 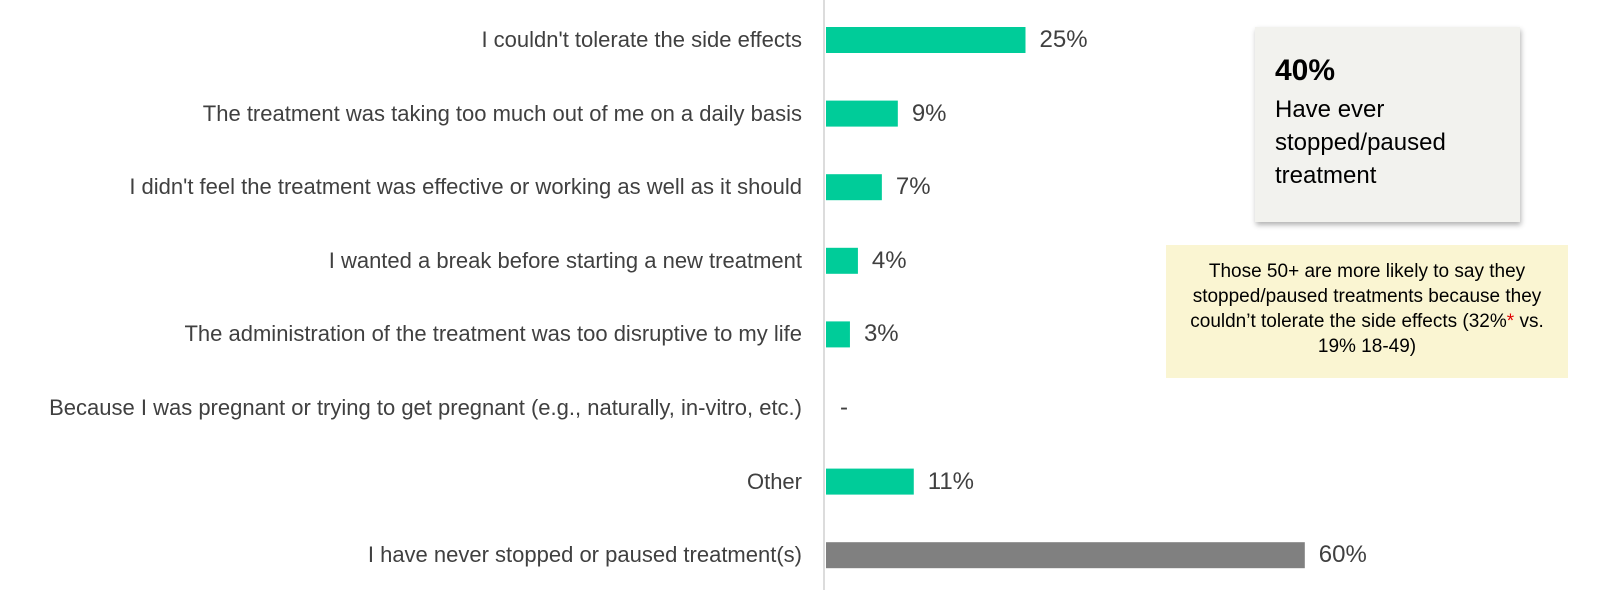 What do you see at coordinates (1510, 321) in the screenshot?
I see `note-marker: *` at bounding box center [1510, 321].